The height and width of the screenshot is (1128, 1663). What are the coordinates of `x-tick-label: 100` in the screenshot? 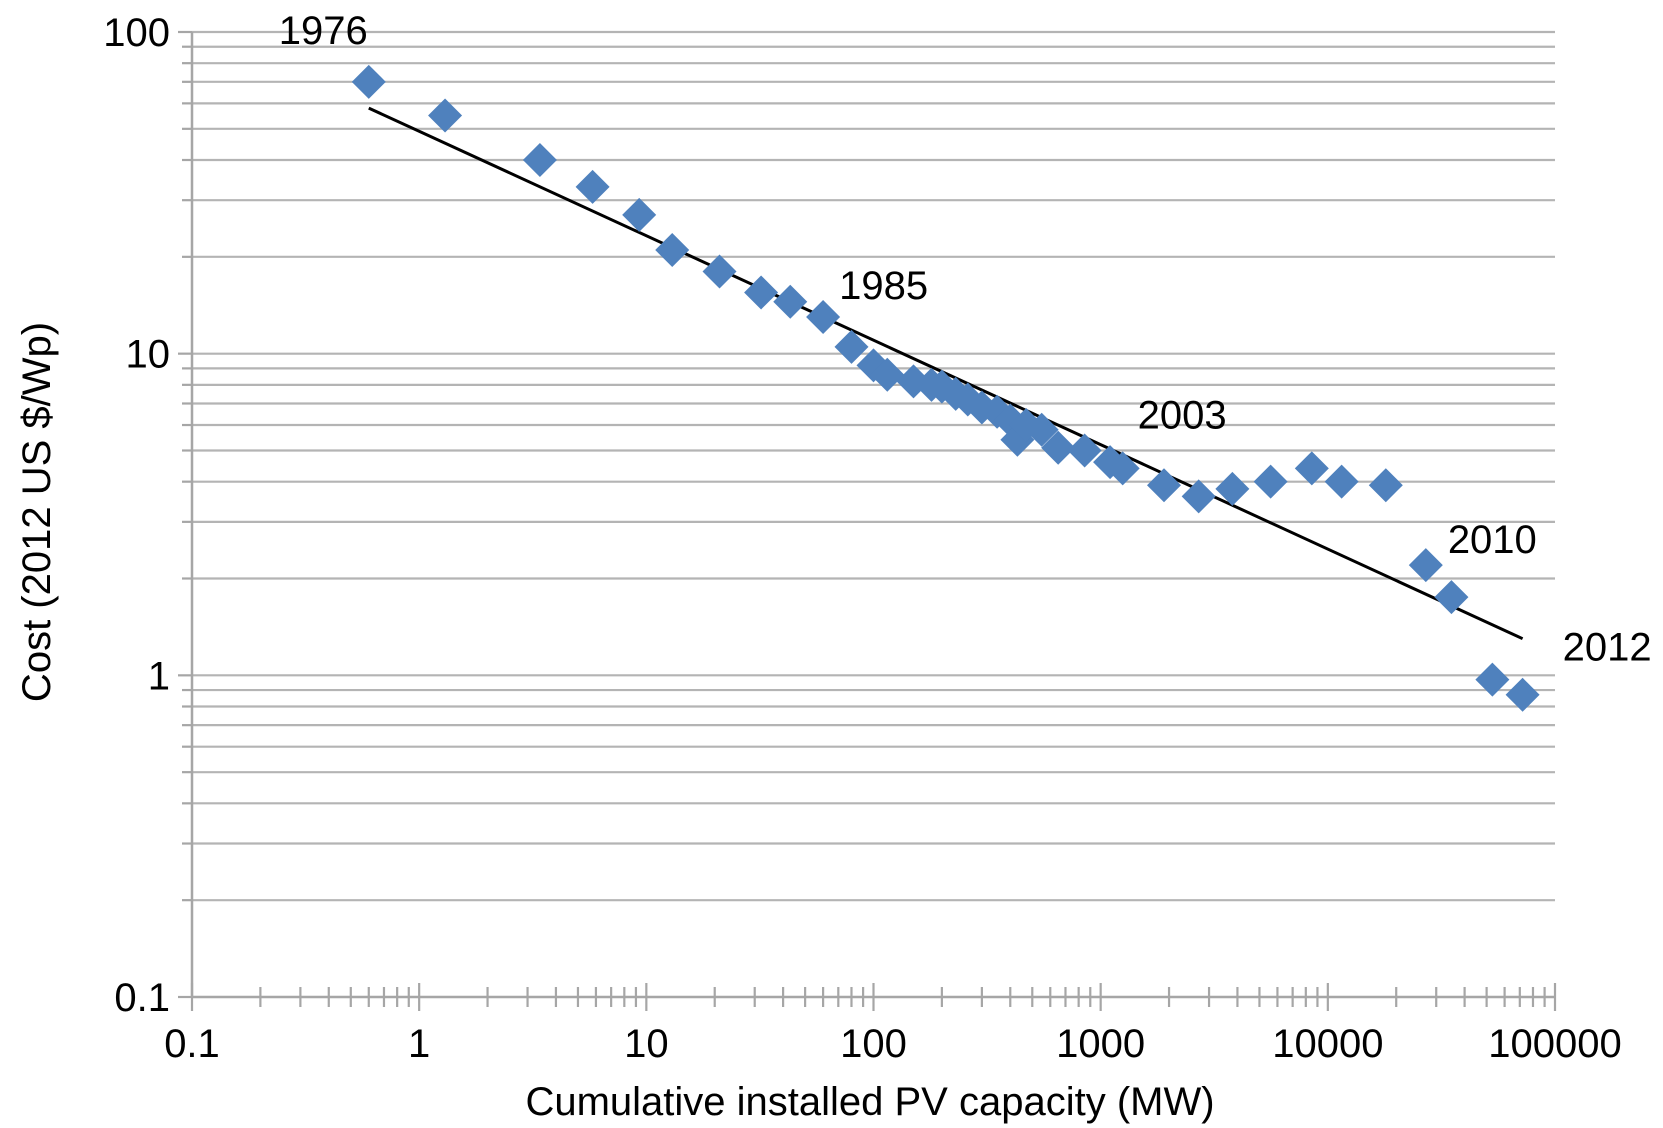 It's located at (873, 1044).